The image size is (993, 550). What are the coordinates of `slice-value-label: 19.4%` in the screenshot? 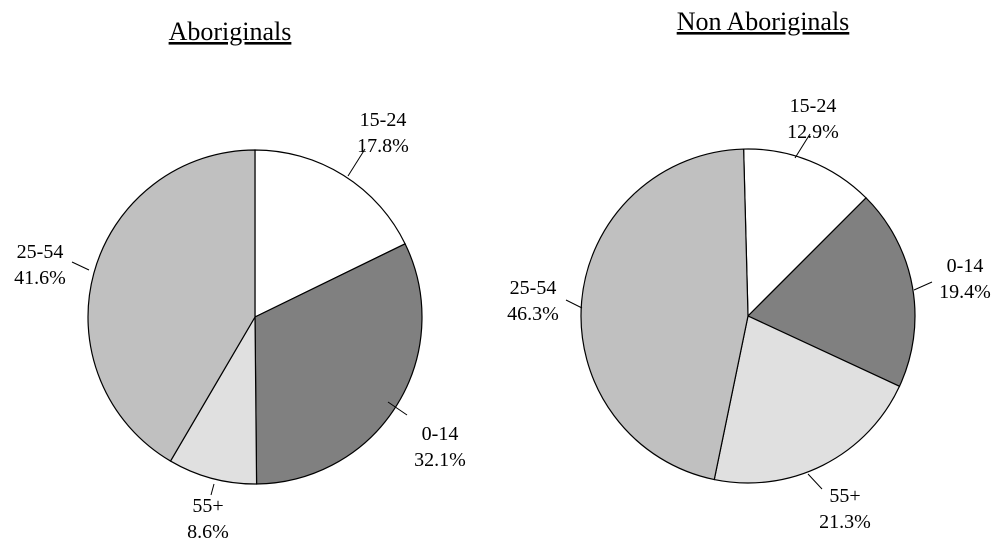 It's located at (965, 292).